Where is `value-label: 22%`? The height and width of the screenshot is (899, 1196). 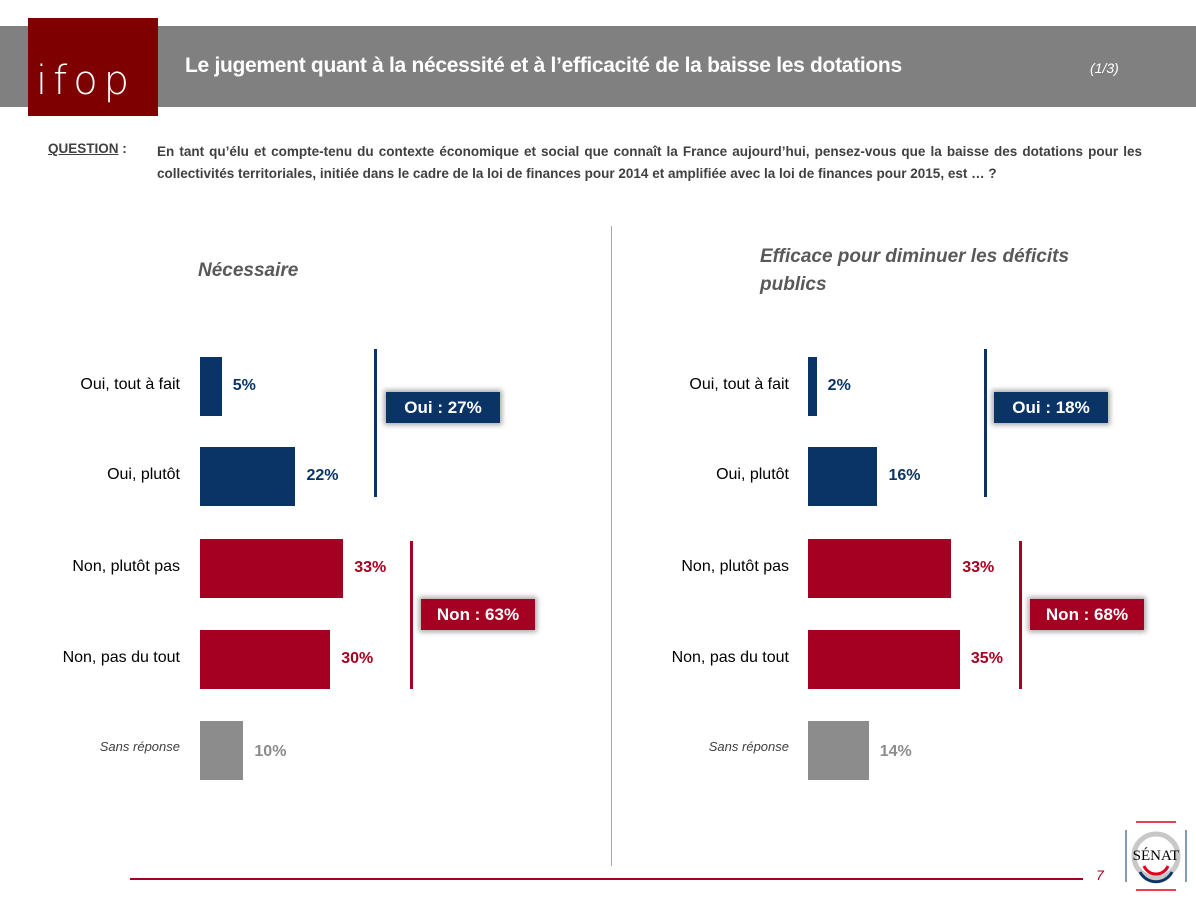 value-label: 22% is located at coordinates (322, 475).